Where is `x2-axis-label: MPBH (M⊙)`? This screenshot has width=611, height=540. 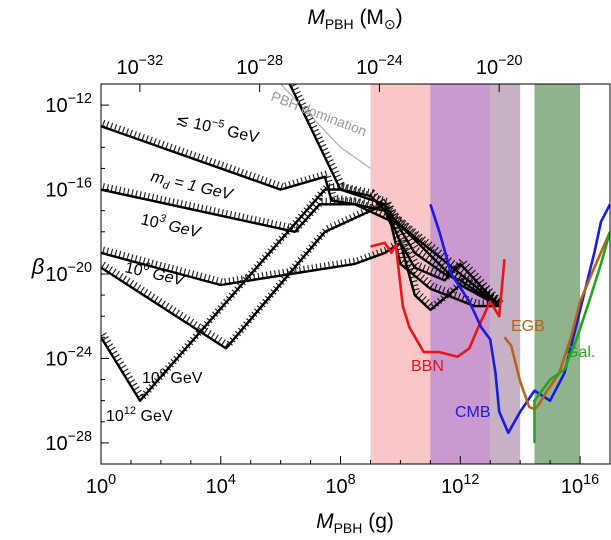
x2-axis-label: MPBH (M⊙) is located at coordinates (354, 19).